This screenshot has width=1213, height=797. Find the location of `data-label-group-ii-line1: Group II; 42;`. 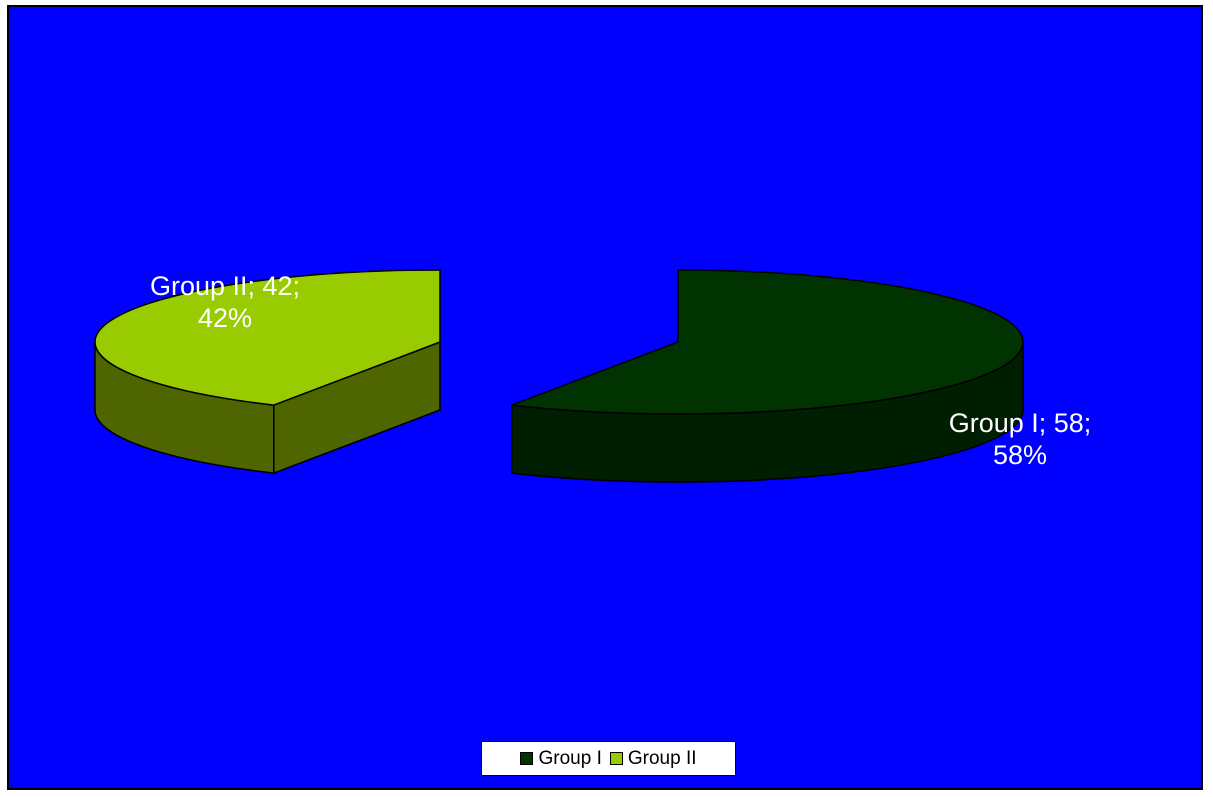

data-label-group-ii-line1: Group II; 42; is located at coordinates (225, 286).